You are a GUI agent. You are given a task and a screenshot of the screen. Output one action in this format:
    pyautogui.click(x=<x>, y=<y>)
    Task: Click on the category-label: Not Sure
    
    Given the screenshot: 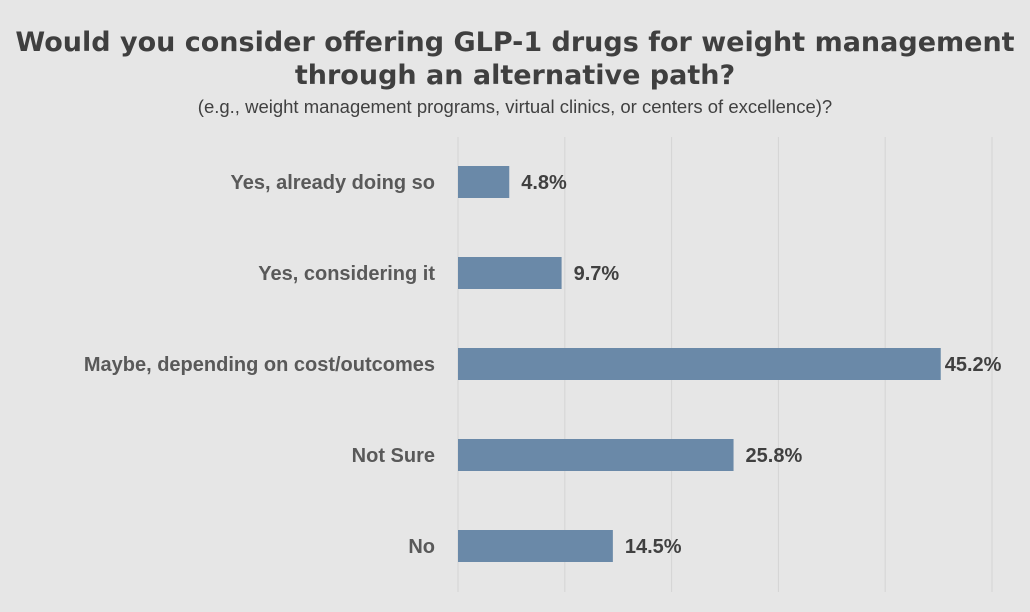 What is the action you would take?
    pyautogui.click(x=393, y=456)
    